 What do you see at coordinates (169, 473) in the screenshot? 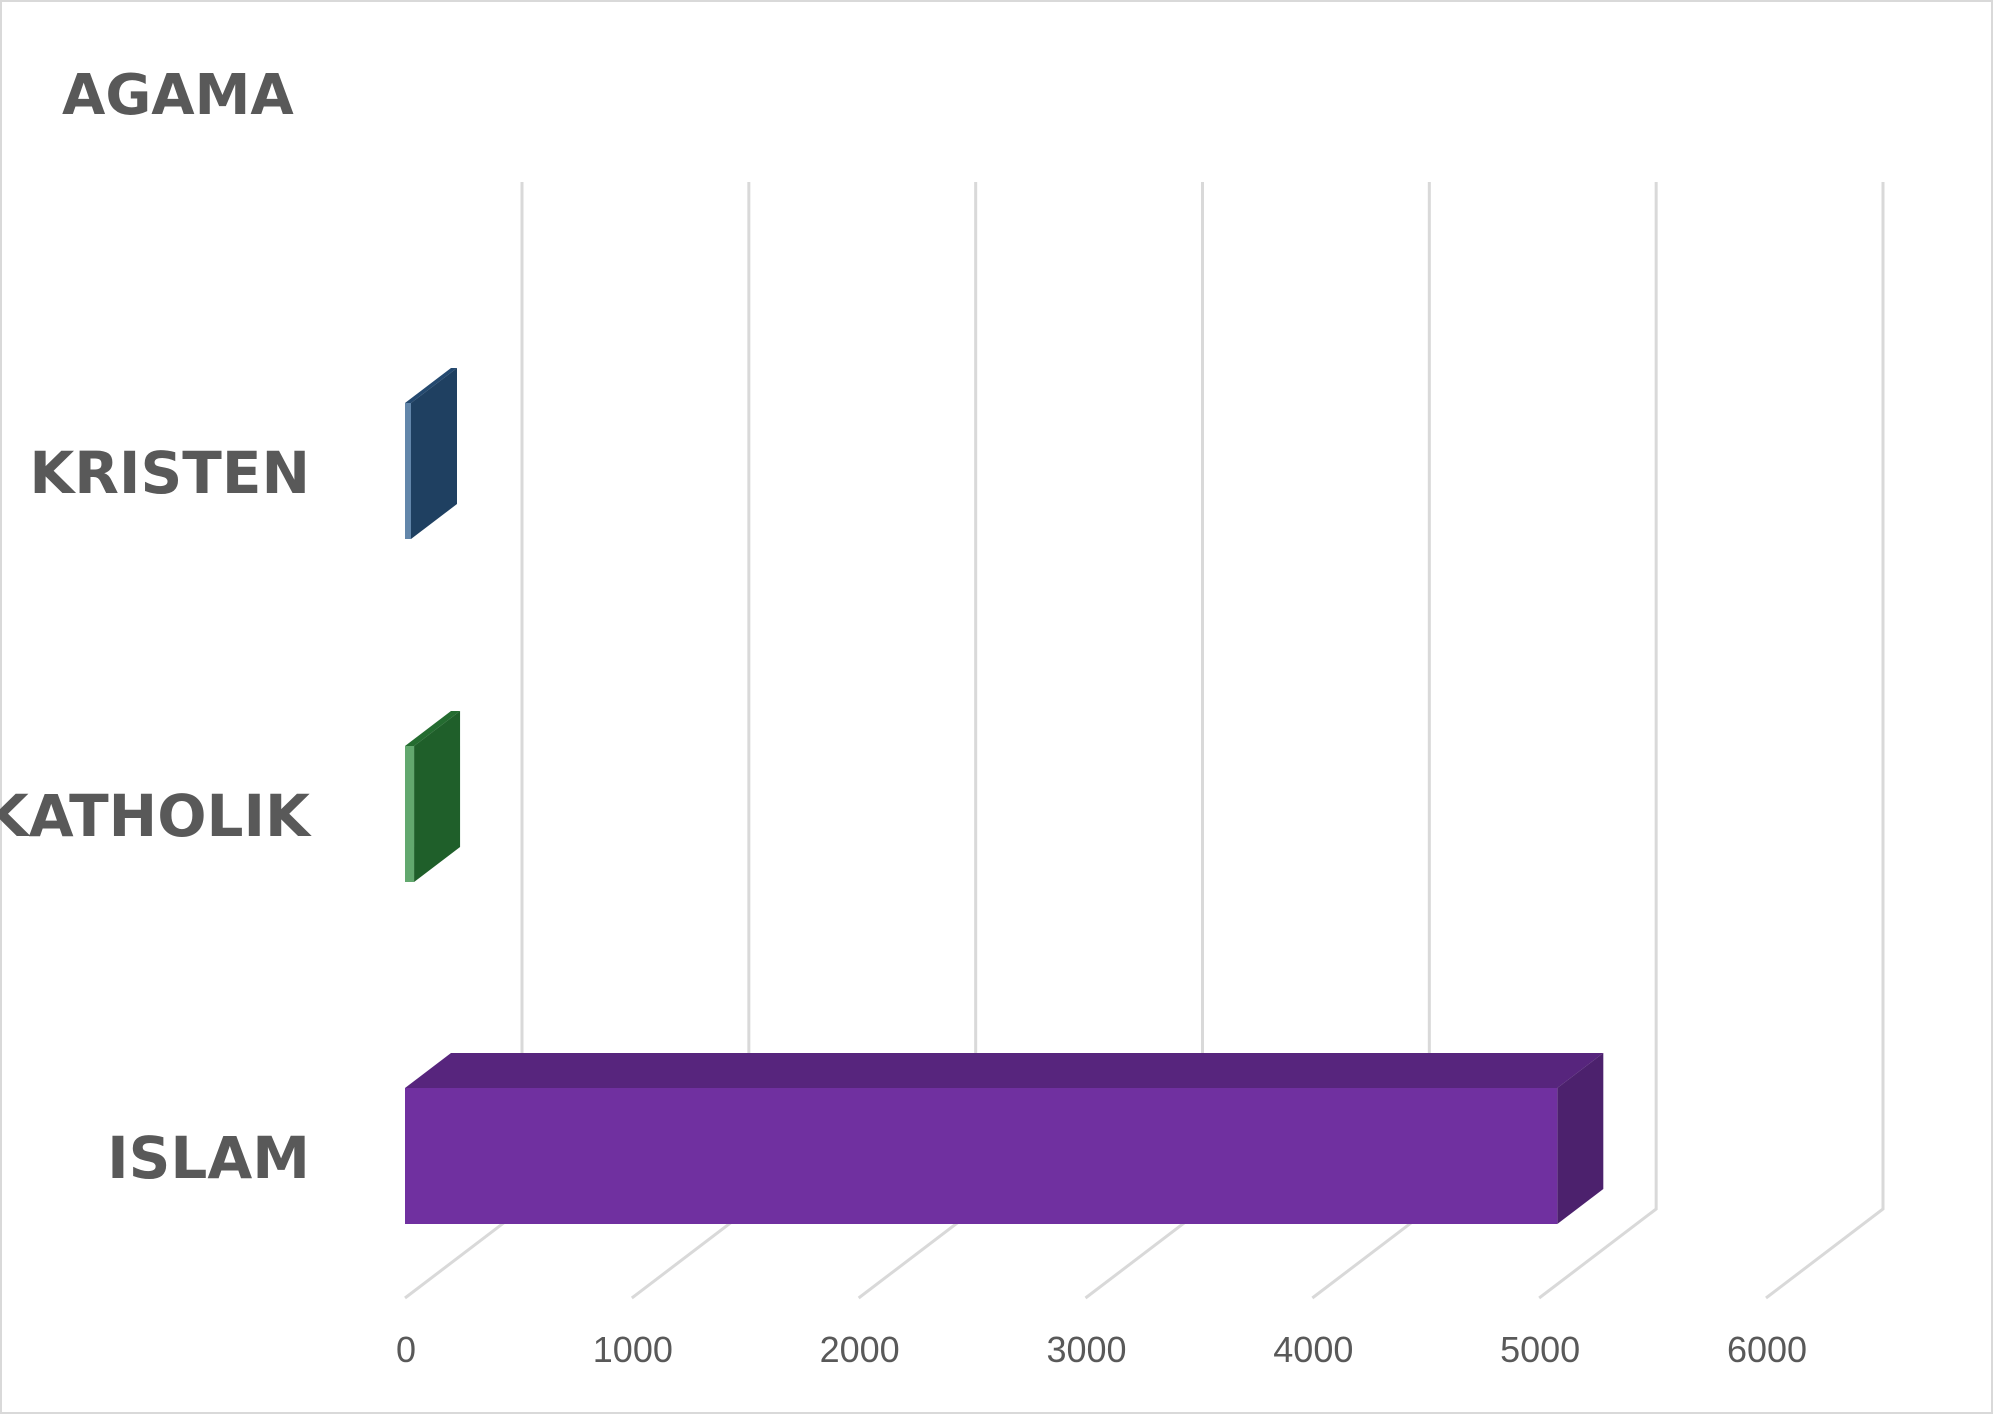
I see `category-label: KRISTEN` at bounding box center [169, 473].